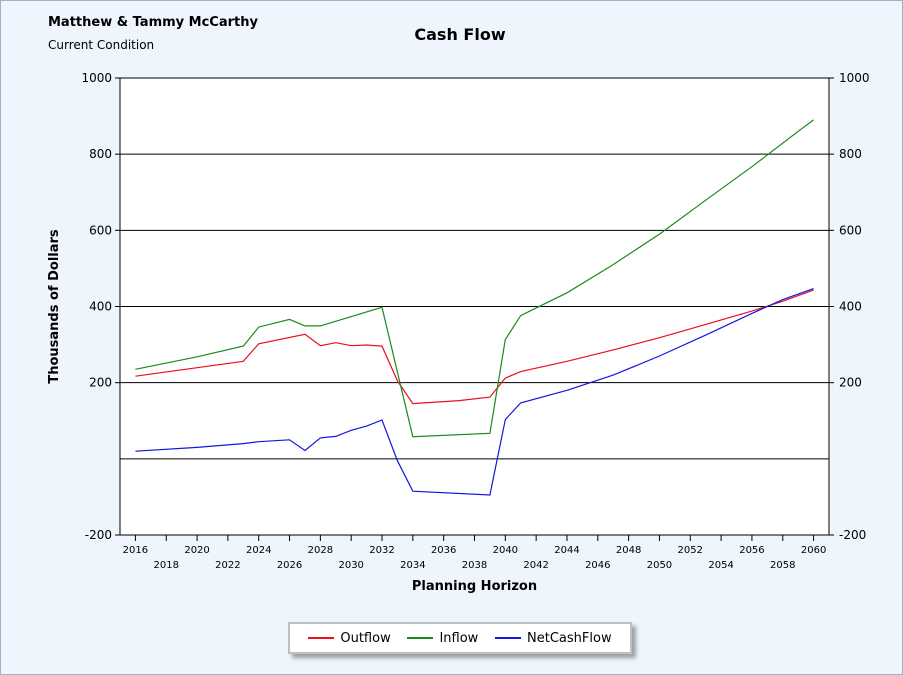 The height and width of the screenshot is (675, 903). Describe the element at coordinates (690, 550) in the screenshot. I see `x-tick-label: 2052` at that location.